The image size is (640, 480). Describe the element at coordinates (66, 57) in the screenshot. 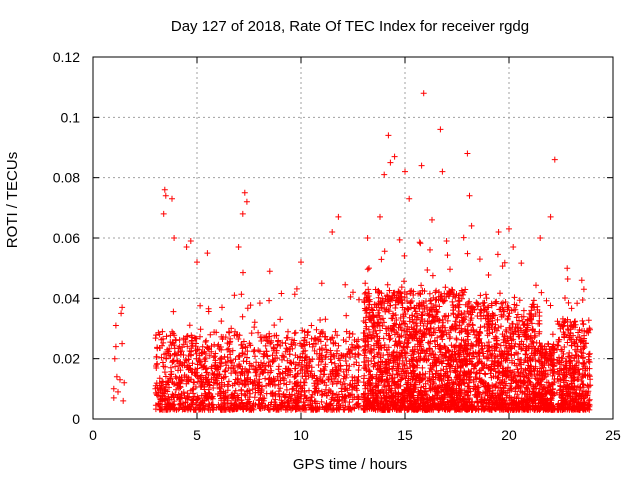

I see `y-tick-label: 0.12` at that location.